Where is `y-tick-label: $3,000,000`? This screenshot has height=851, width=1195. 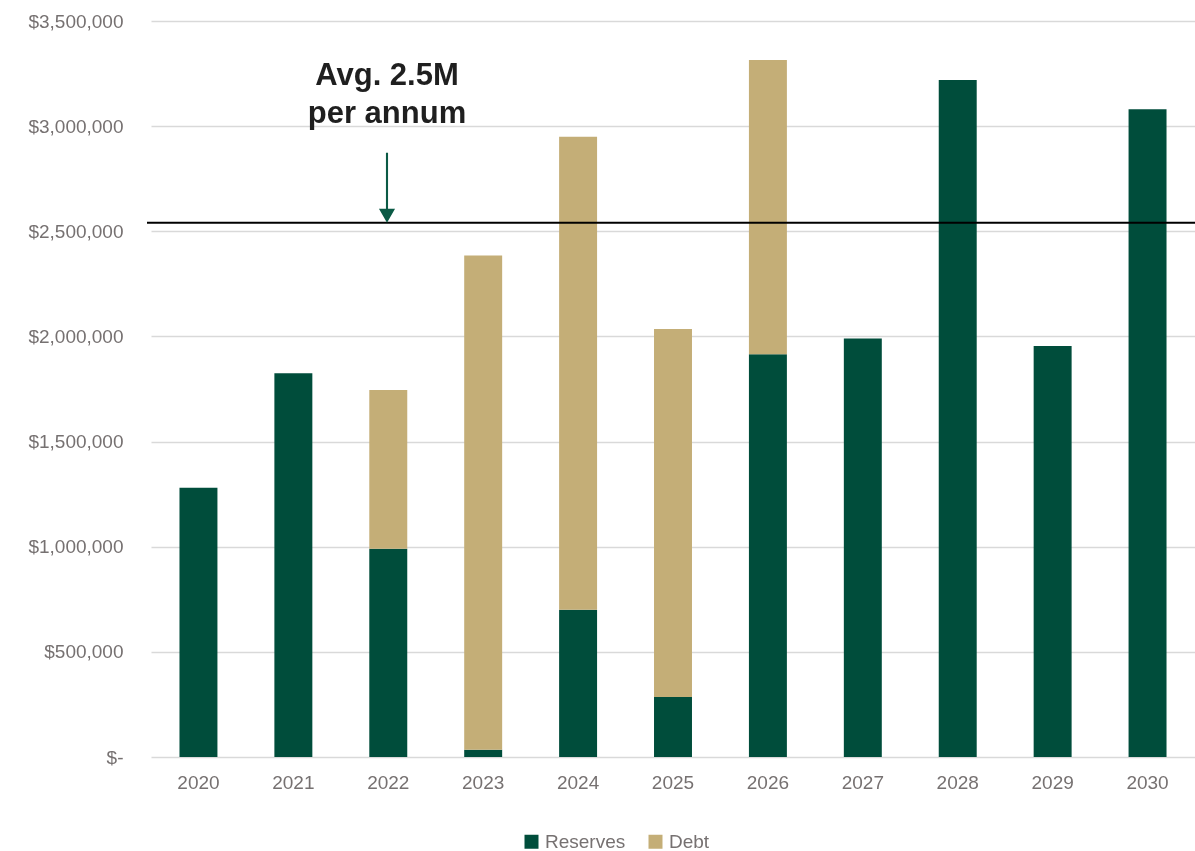 y-tick-label: $3,000,000 is located at coordinates (76, 126).